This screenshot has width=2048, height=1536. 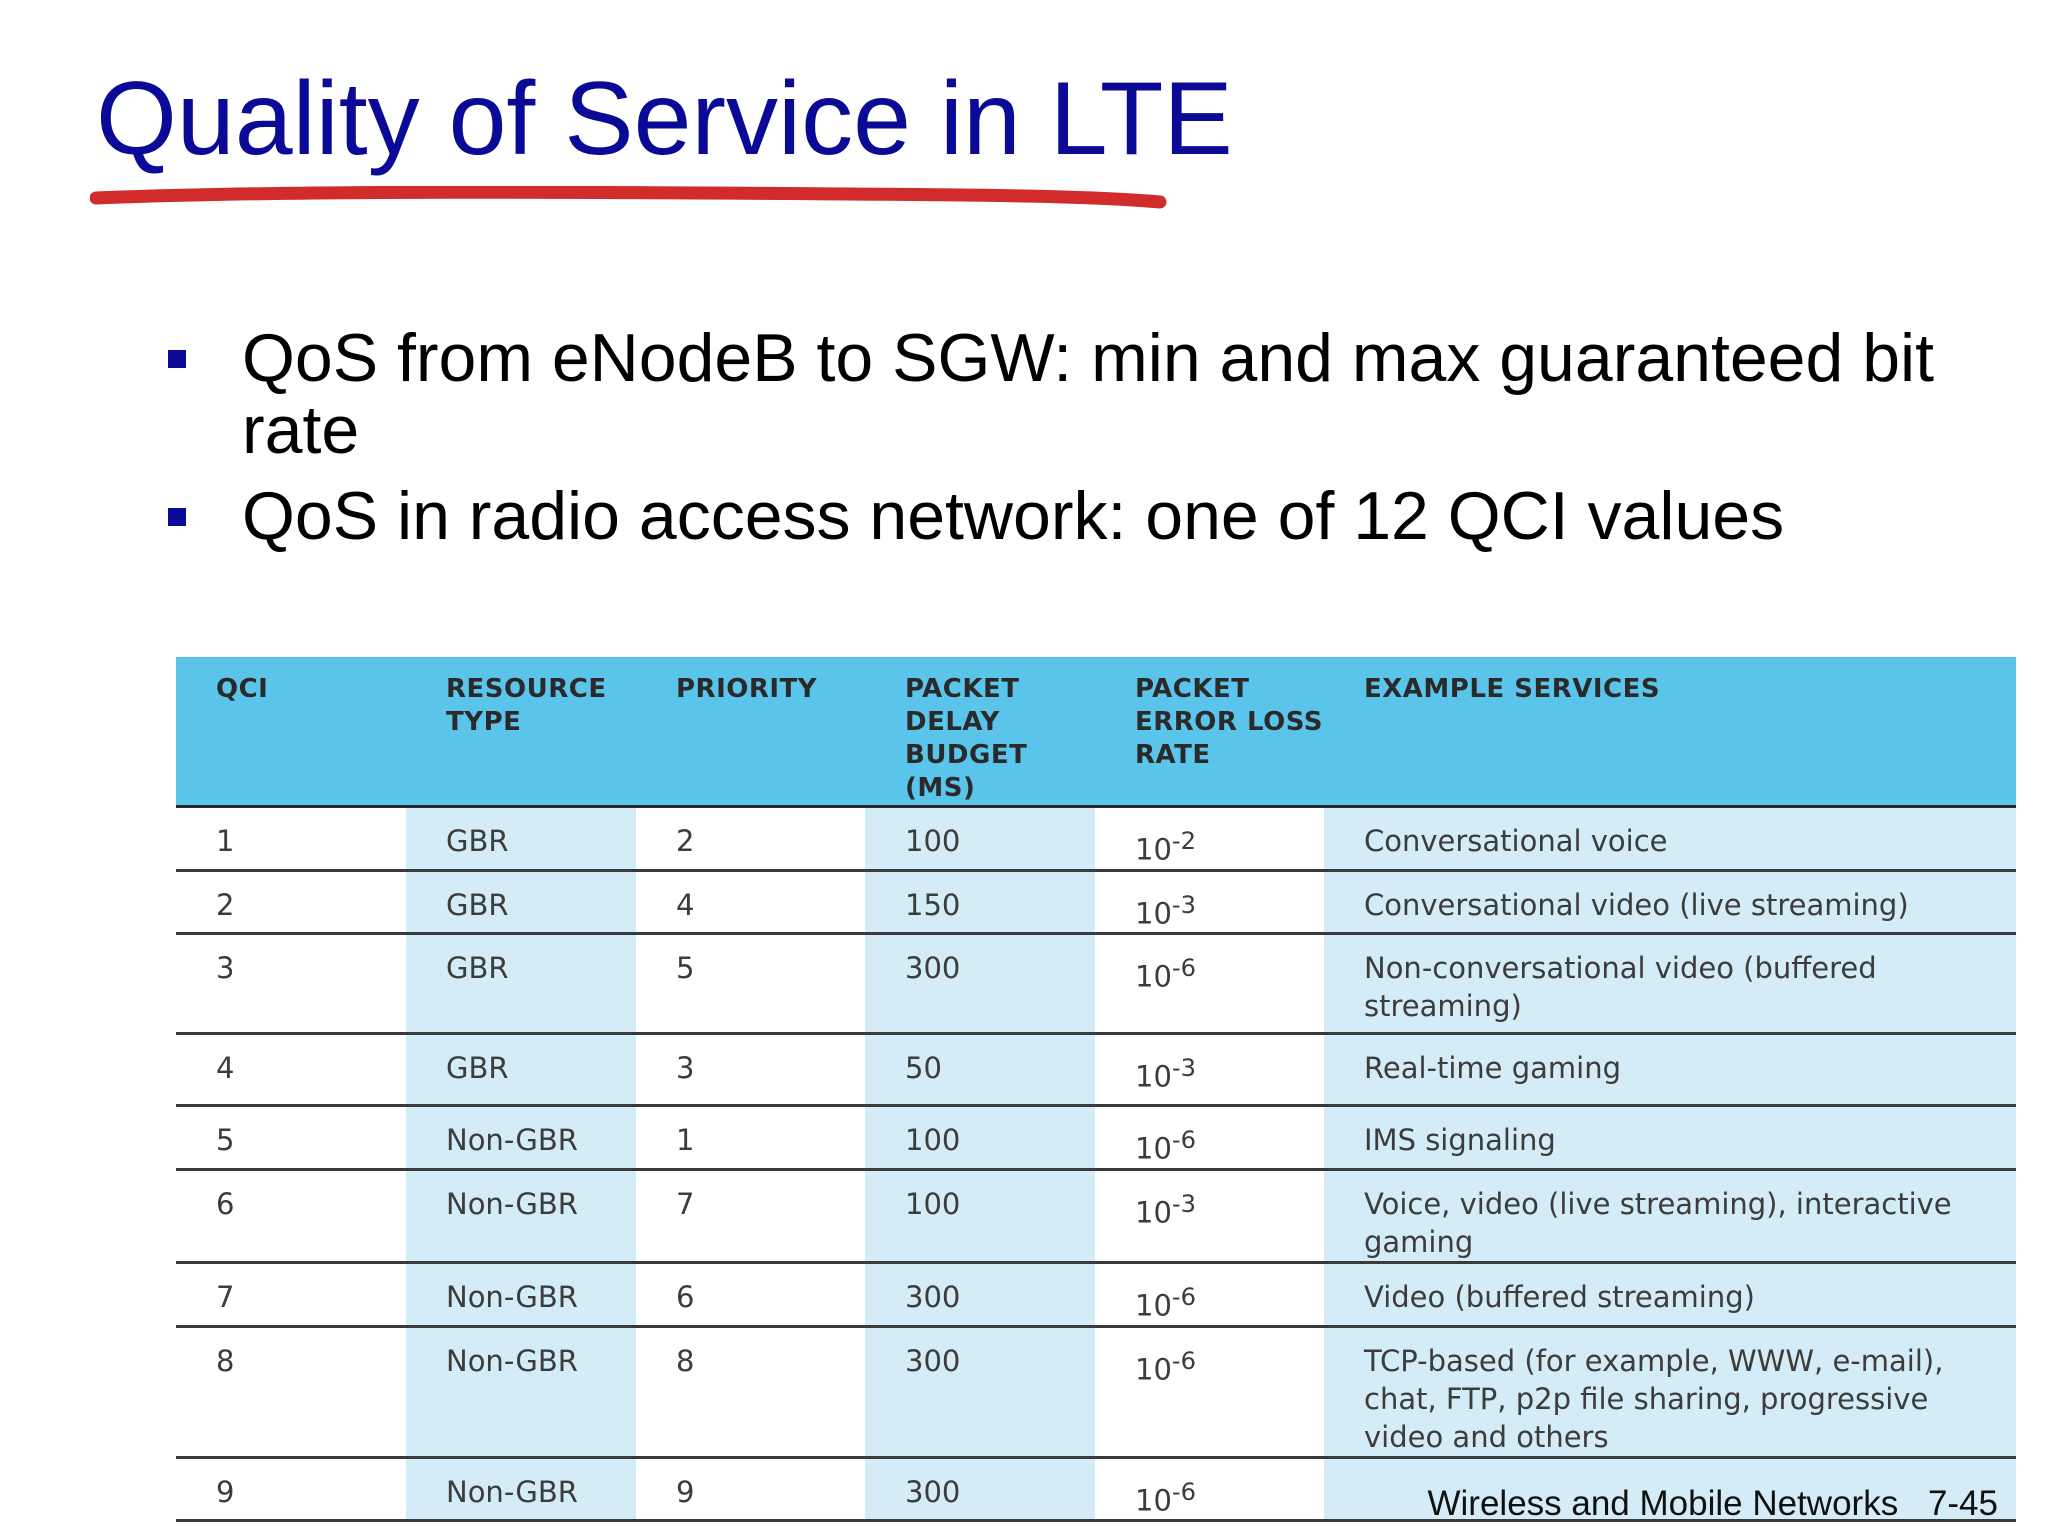 I want to click on cell-priority: 3, so click(x=750, y=1070).